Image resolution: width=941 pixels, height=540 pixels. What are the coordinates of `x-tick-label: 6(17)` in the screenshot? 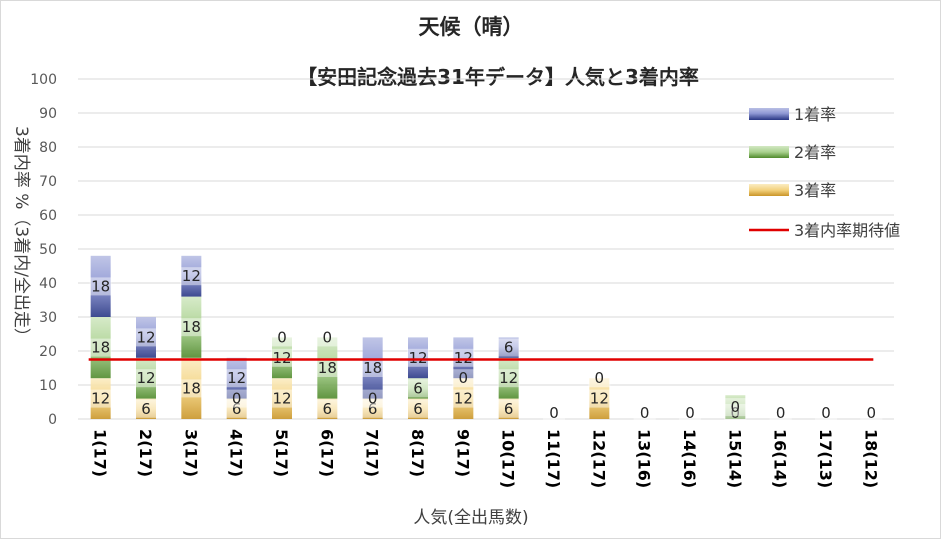 It's located at (326, 453).